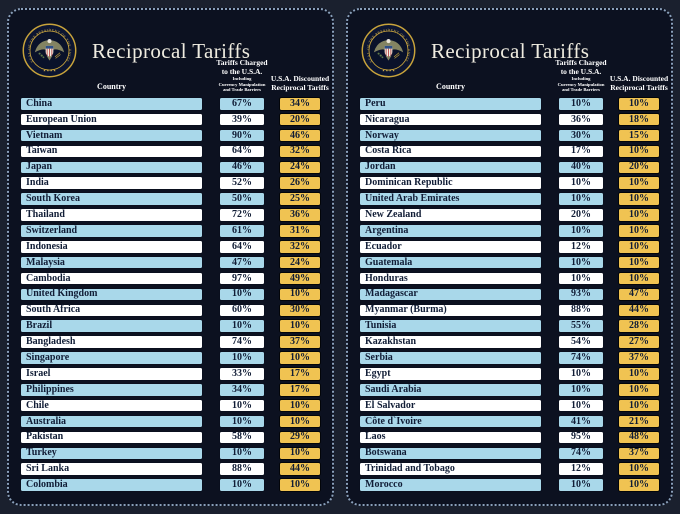 The height and width of the screenshot is (514, 680). What do you see at coordinates (581, 167) in the screenshot?
I see `charged-cell: 40%` at bounding box center [581, 167].